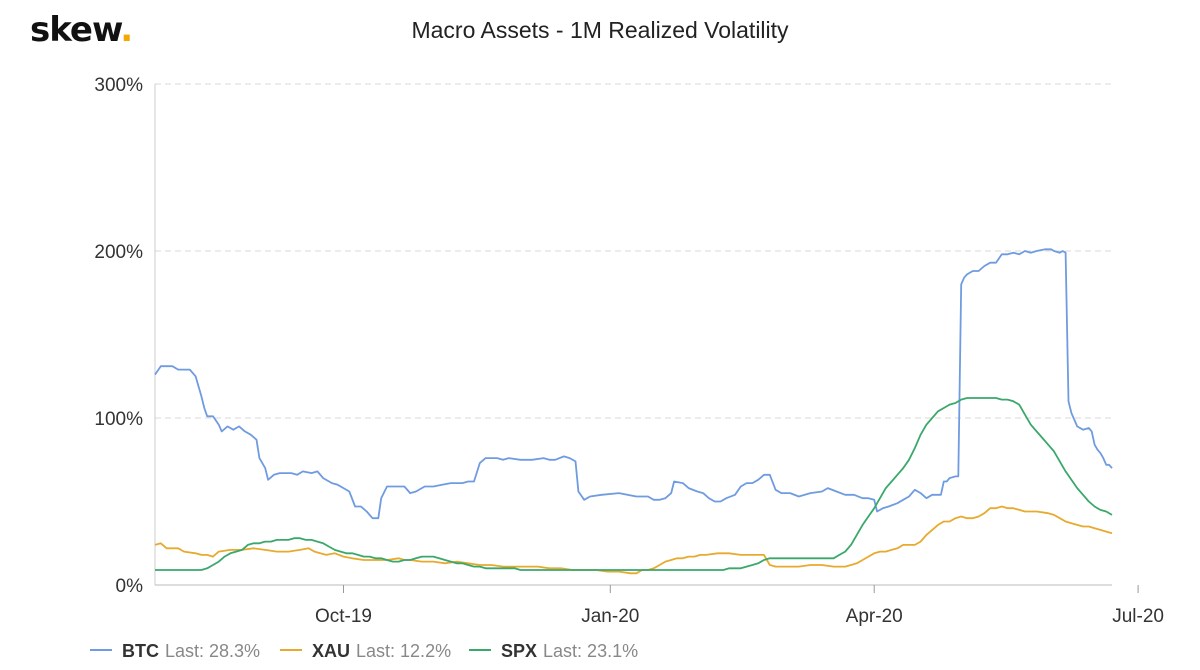  What do you see at coordinates (519, 651) in the screenshot?
I see `legend-series-name: SPX` at bounding box center [519, 651].